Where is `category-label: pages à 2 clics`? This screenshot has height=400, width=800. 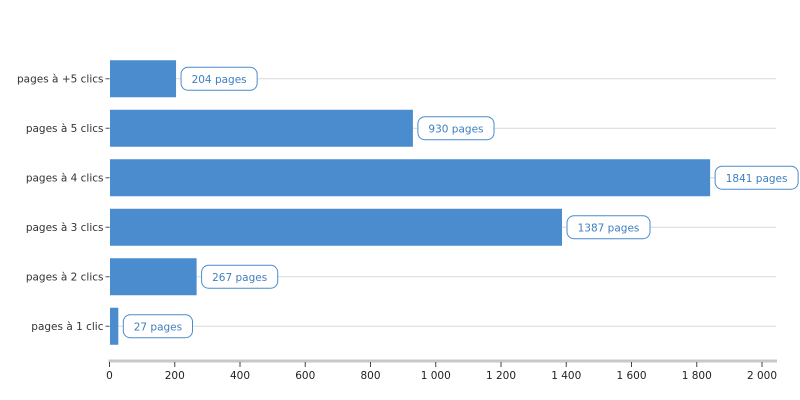
category-label: pages à 2 clics is located at coordinates (65, 277).